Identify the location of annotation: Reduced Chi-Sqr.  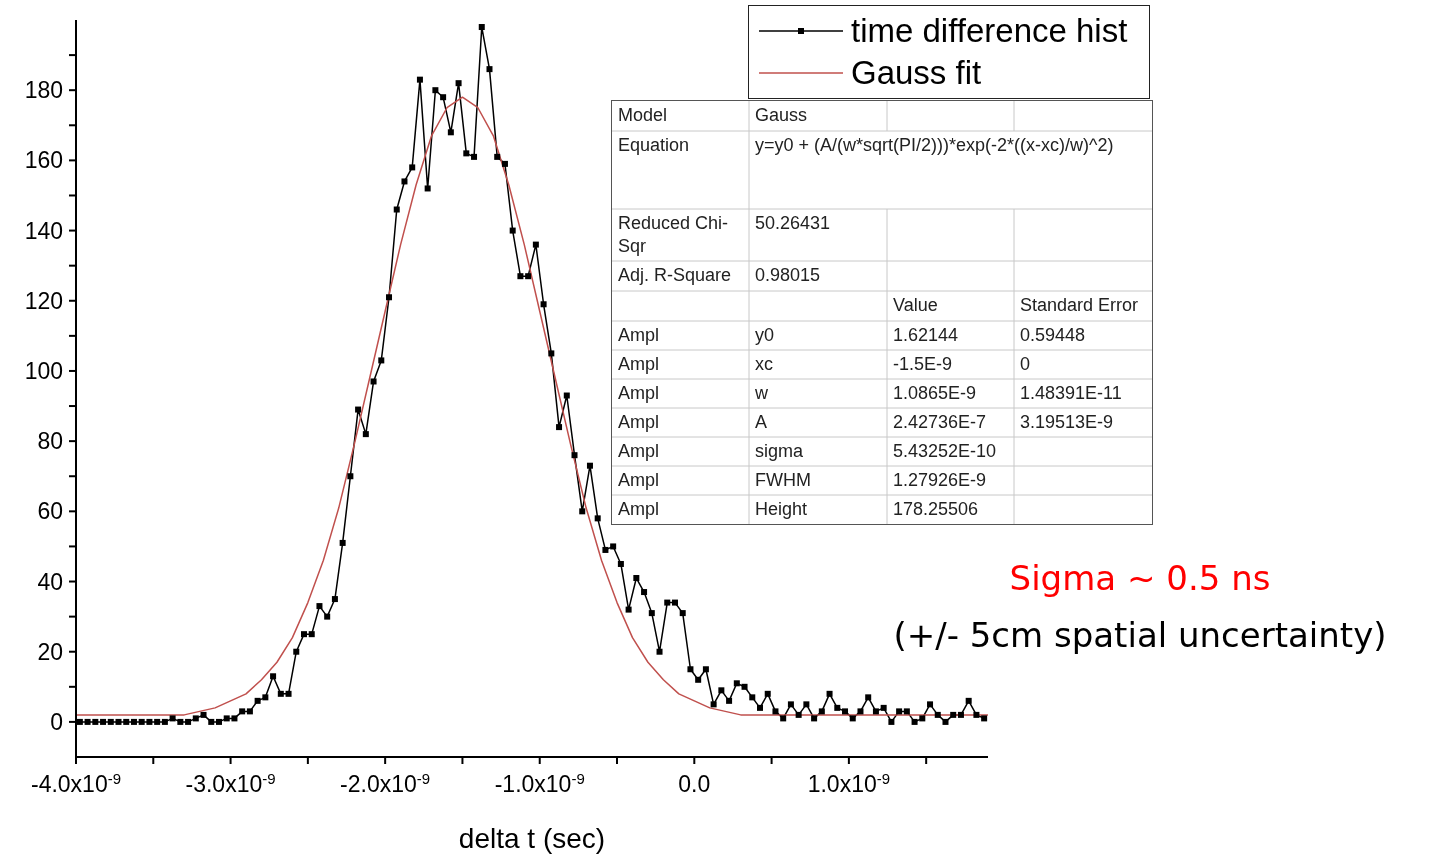
(673, 234).